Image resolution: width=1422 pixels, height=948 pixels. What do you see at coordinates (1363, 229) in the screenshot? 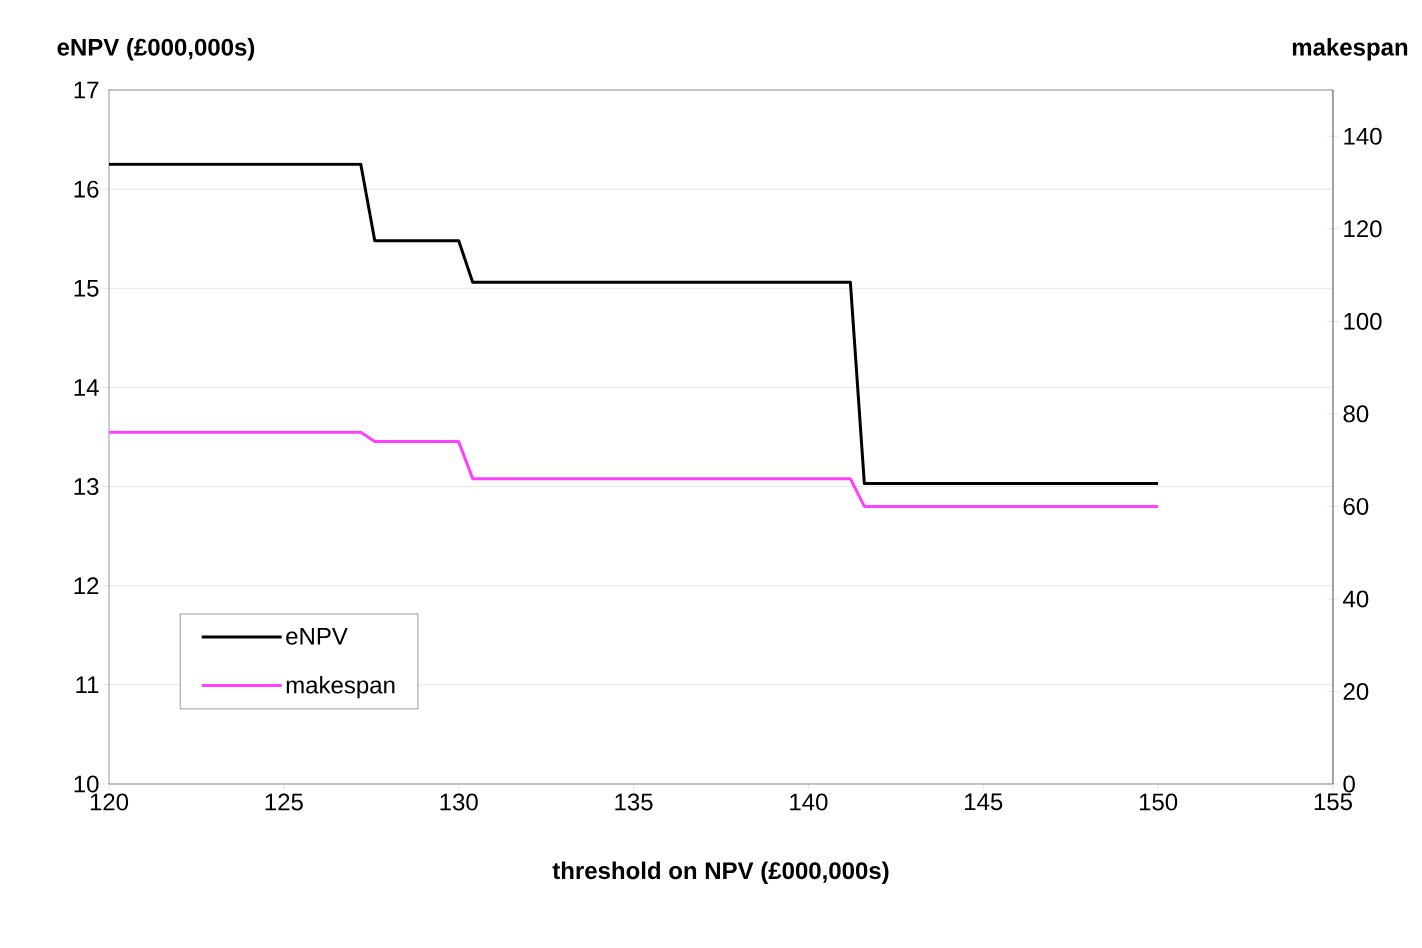
I see `y2-tick-label: 120` at bounding box center [1363, 229].